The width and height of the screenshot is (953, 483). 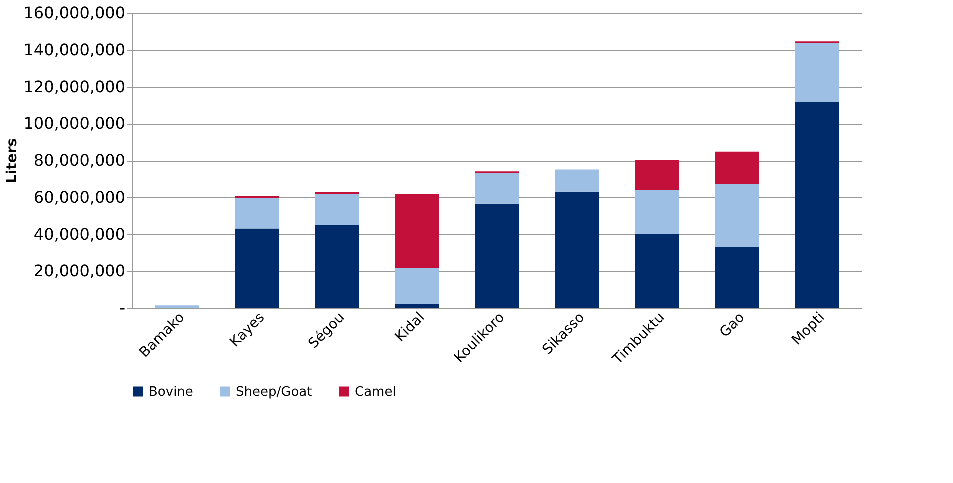 I want to click on y-tick-label: -, so click(x=123, y=308).